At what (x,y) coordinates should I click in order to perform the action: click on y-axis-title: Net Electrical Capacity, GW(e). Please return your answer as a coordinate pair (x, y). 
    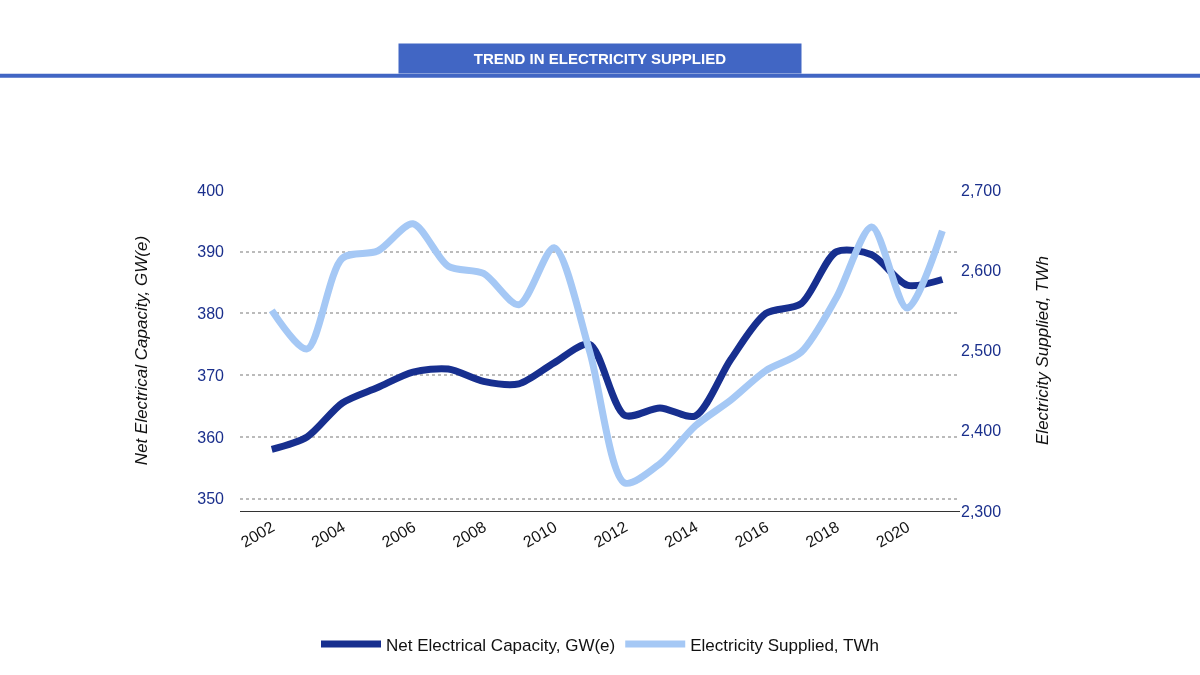
    Looking at the image, I should click on (141, 350).